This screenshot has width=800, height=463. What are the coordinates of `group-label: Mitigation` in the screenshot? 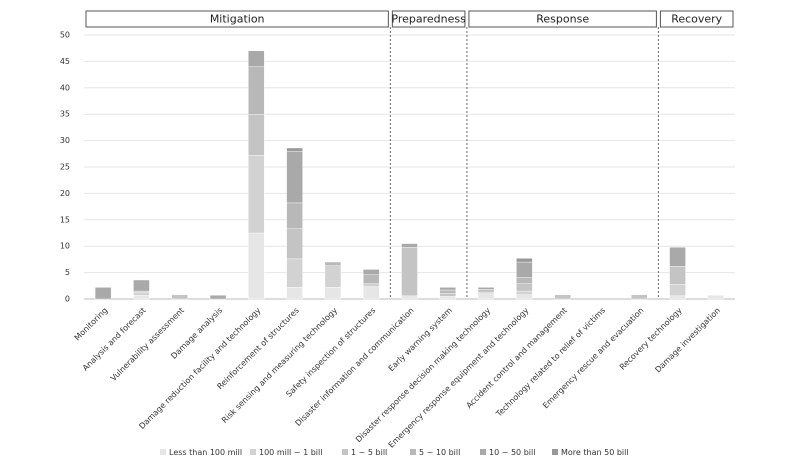 It's located at (237, 19).